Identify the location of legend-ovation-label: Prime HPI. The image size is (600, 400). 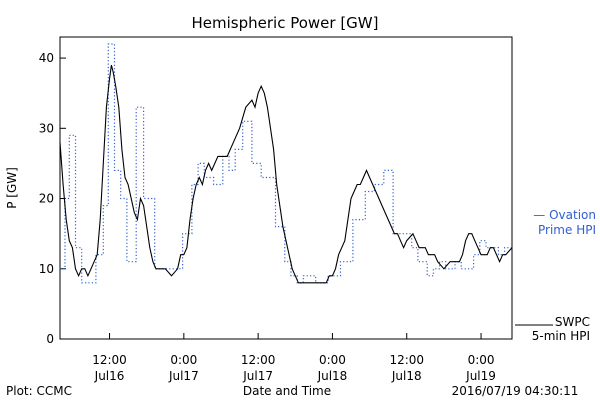
(567, 230).